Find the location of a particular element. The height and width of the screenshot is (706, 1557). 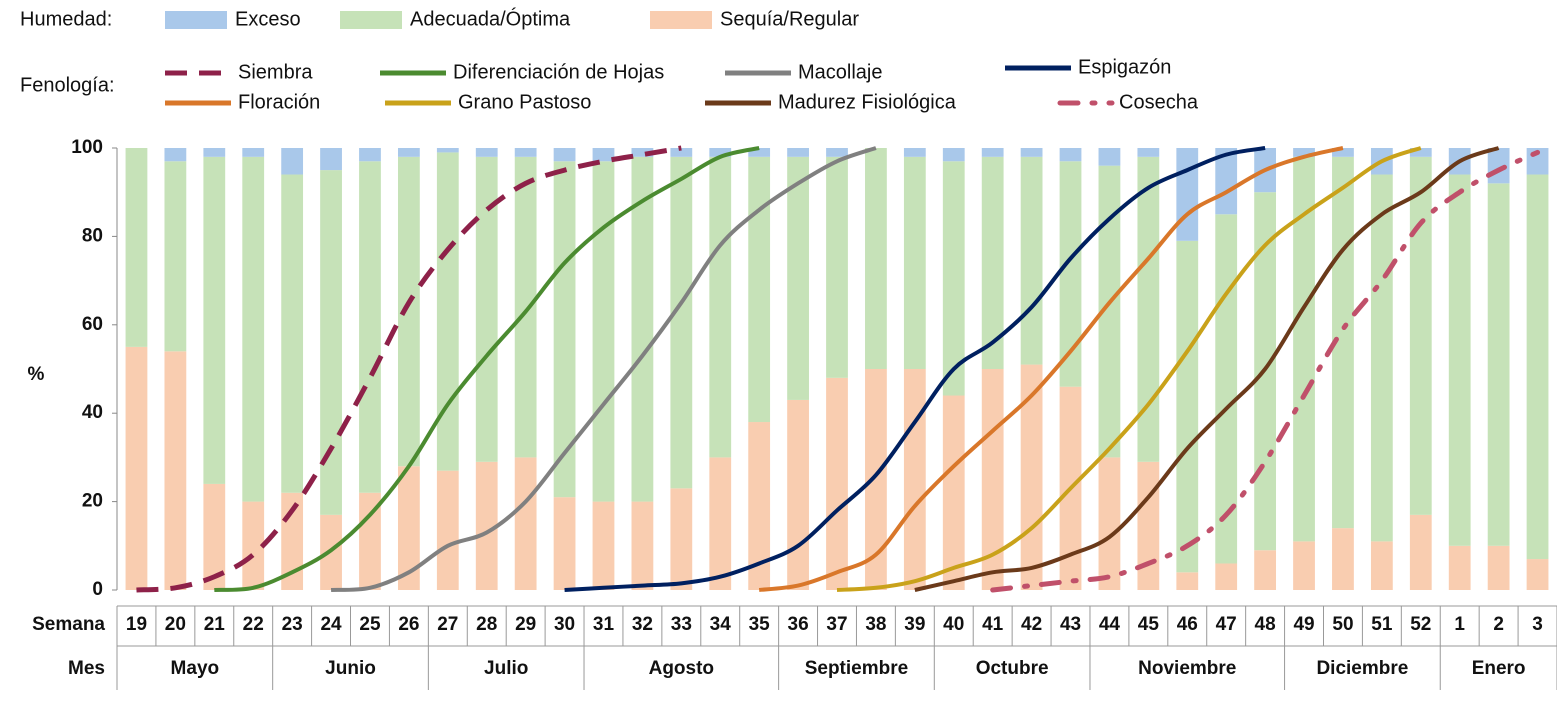

legend-label: Siembra is located at coordinates (275, 72).